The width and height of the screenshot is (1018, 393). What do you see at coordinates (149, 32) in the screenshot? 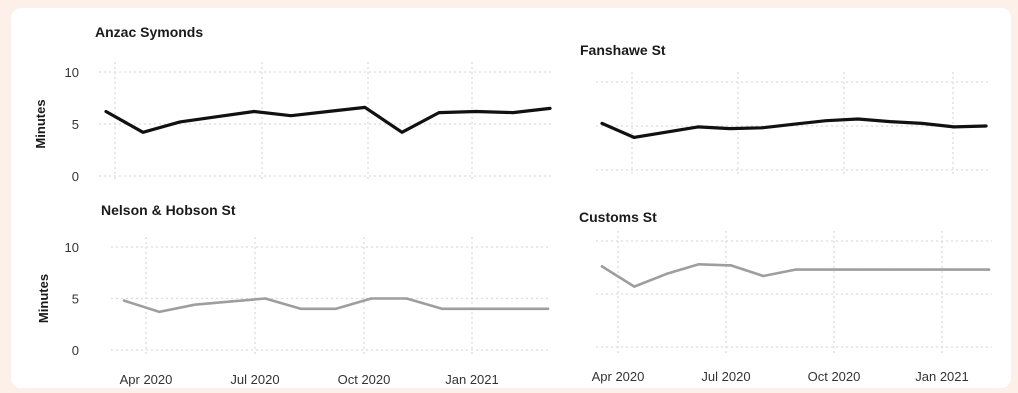
I see `panel-title: Anzac Symonds` at bounding box center [149, 32].